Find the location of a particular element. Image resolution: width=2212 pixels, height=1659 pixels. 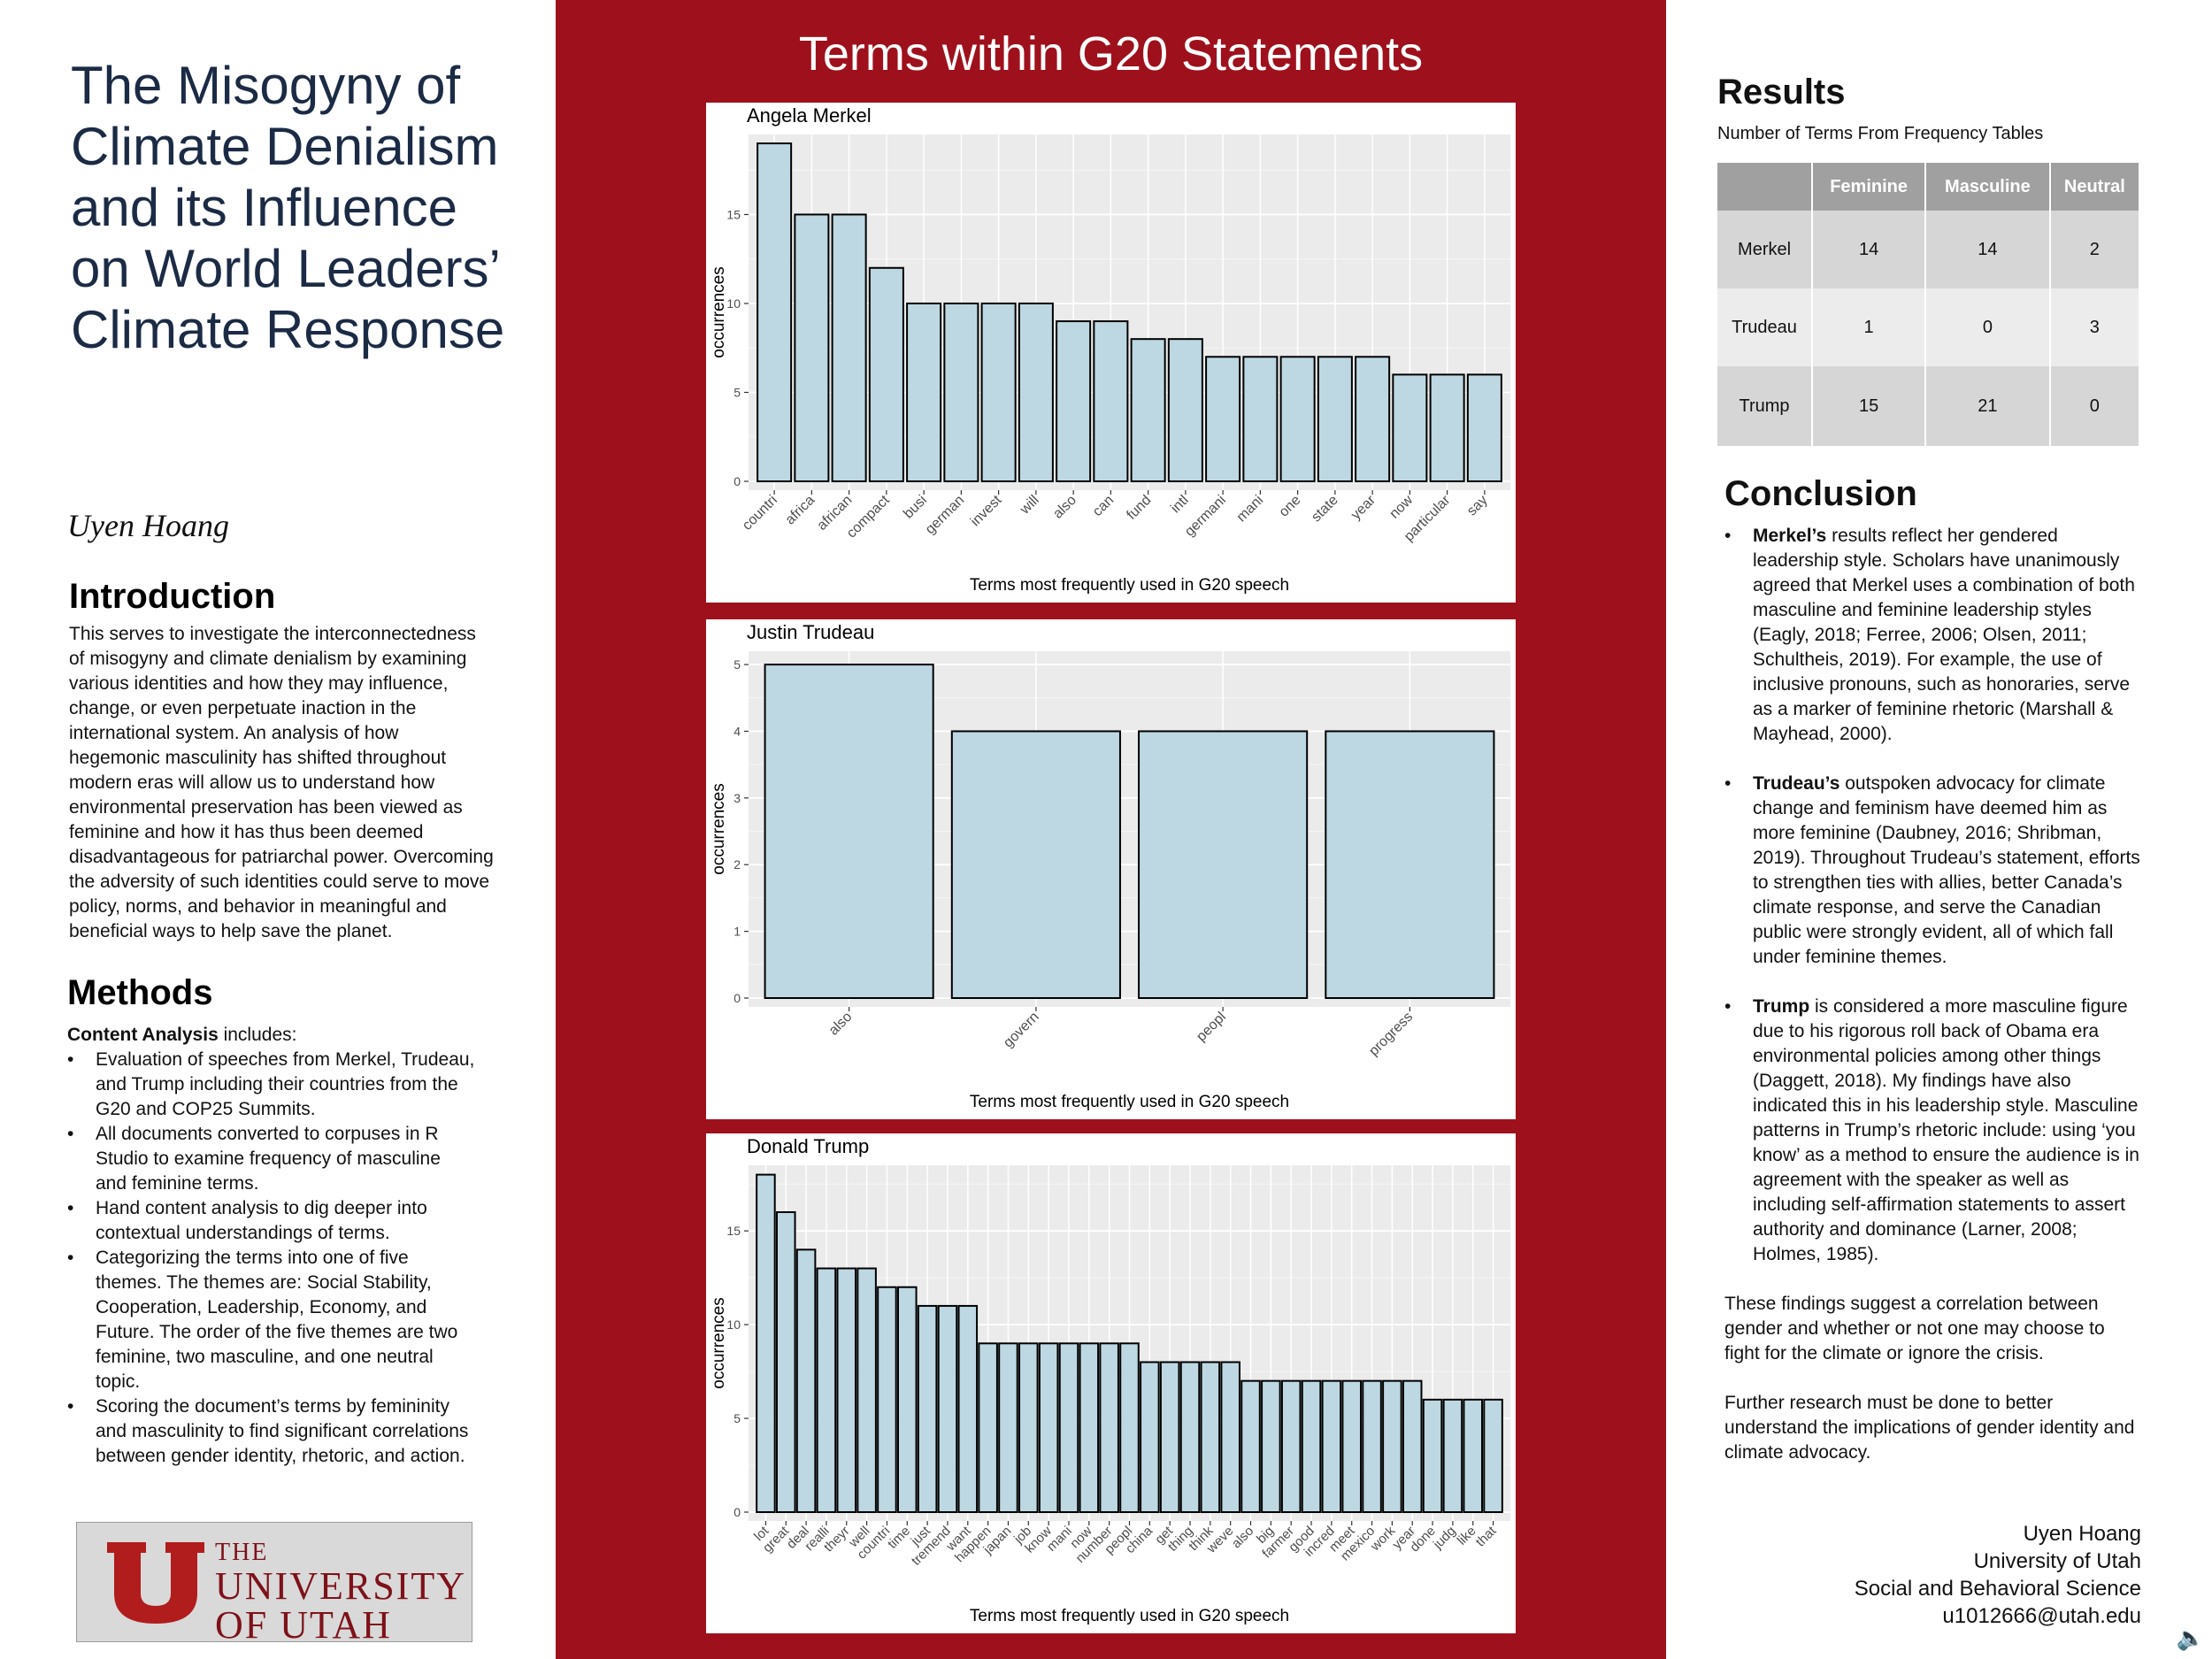

x-tick-label: that is located at coordinates (1487, 1536).